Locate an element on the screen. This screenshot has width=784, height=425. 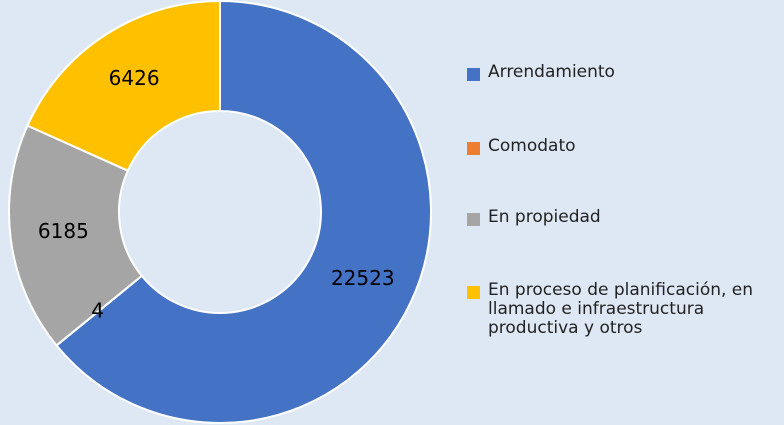
data-label: 4 is located at coordinates (97, 310).